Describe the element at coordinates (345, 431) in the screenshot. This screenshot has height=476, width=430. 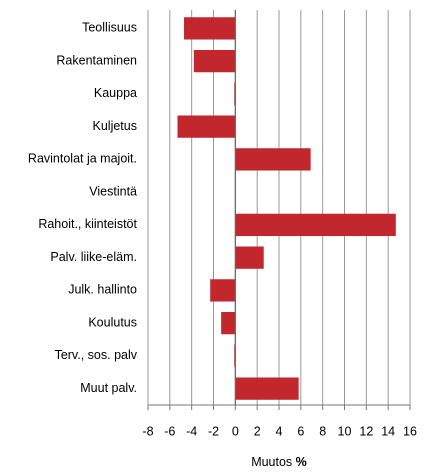
I see `x-tick-label: 10` at that location.